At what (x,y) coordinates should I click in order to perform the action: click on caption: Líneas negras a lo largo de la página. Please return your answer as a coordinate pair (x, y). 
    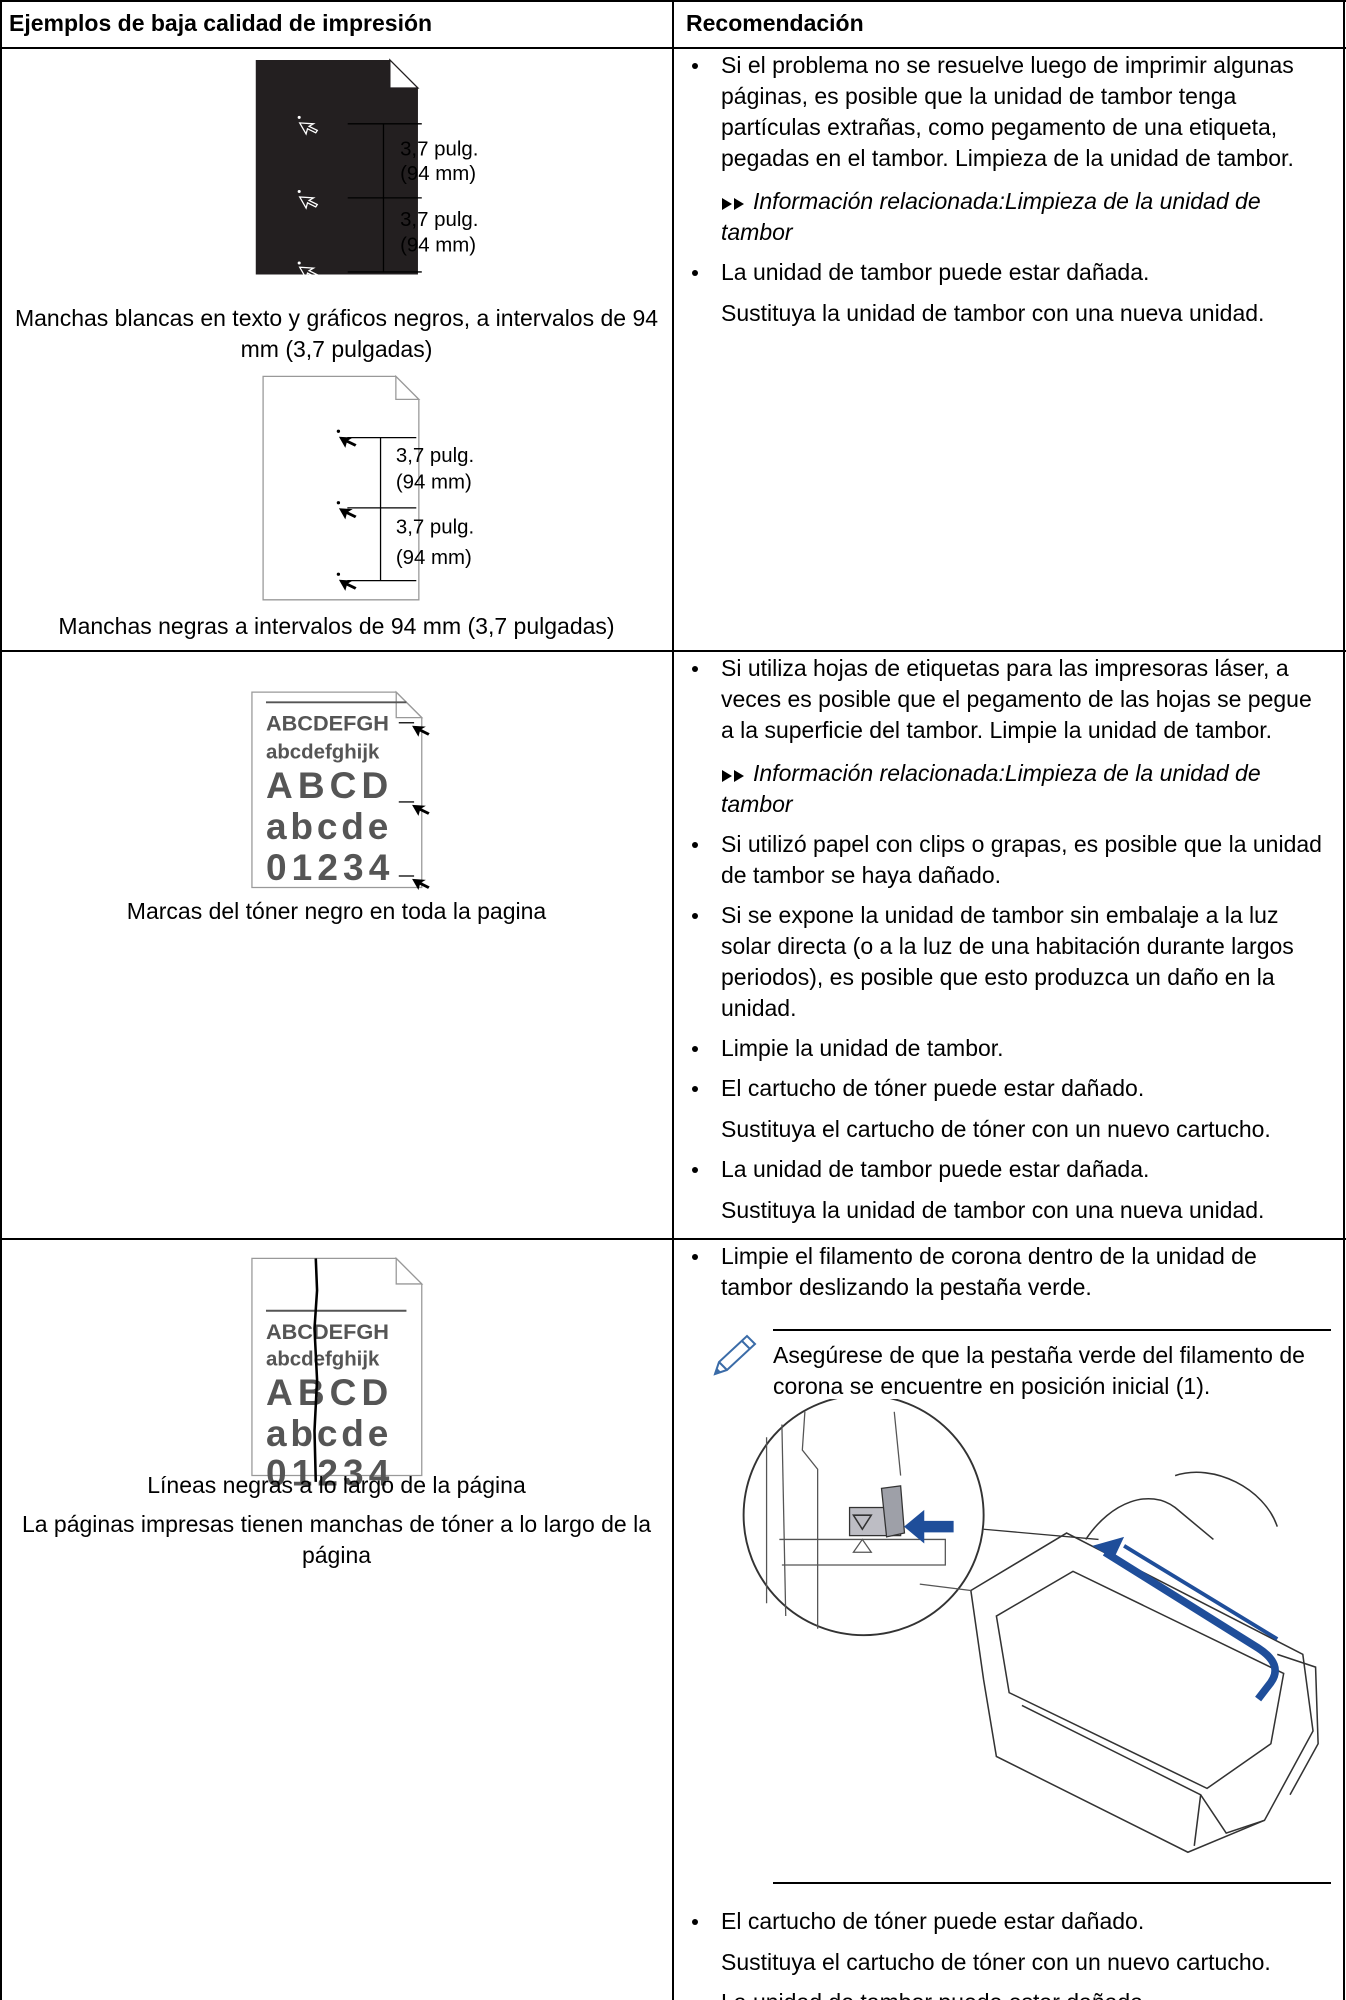
    Looking at the image, I should click on (336, 1485).